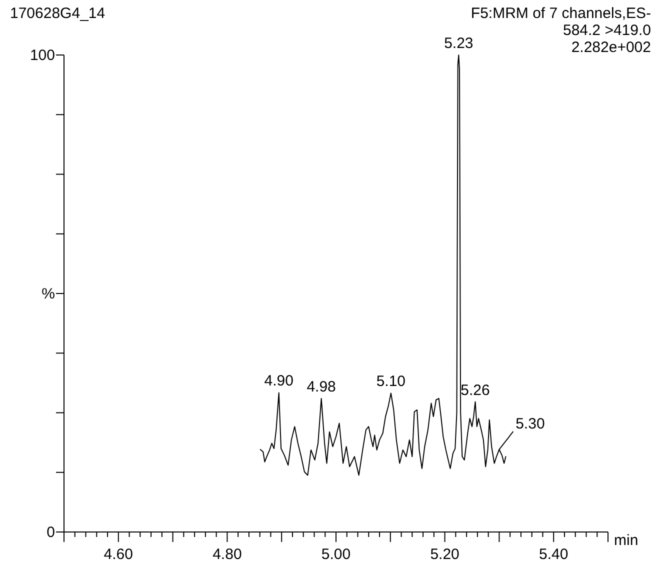 This screenshot has width=653, height=564. What do you see at coordinates (118, 554) in the screenshot?
I see `x-tick-label: 4.60` at bounding box center [118, 554].